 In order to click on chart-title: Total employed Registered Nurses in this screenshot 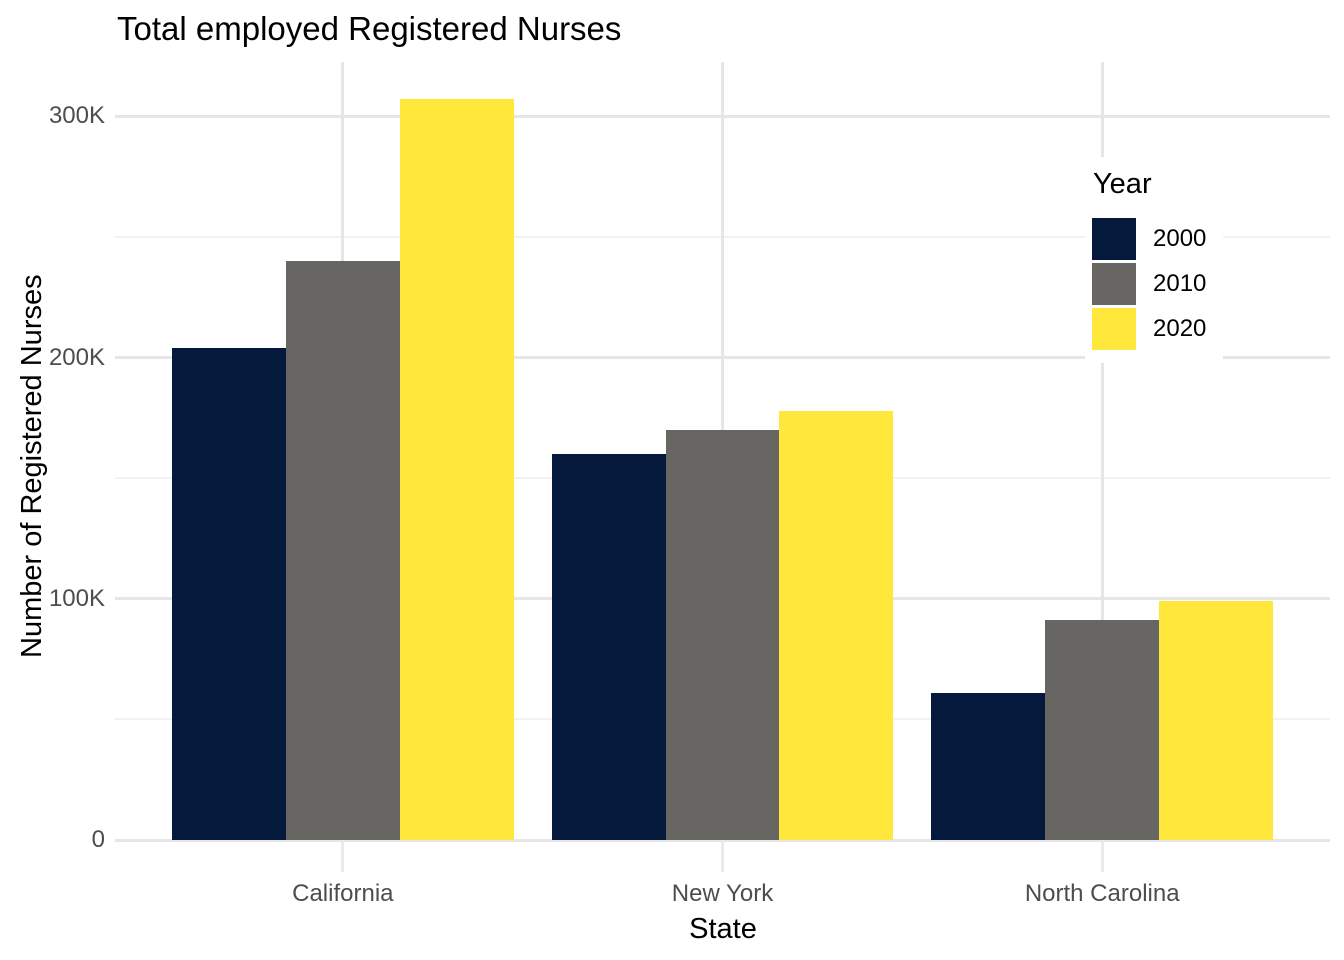, I will do `click(369, 28)`.